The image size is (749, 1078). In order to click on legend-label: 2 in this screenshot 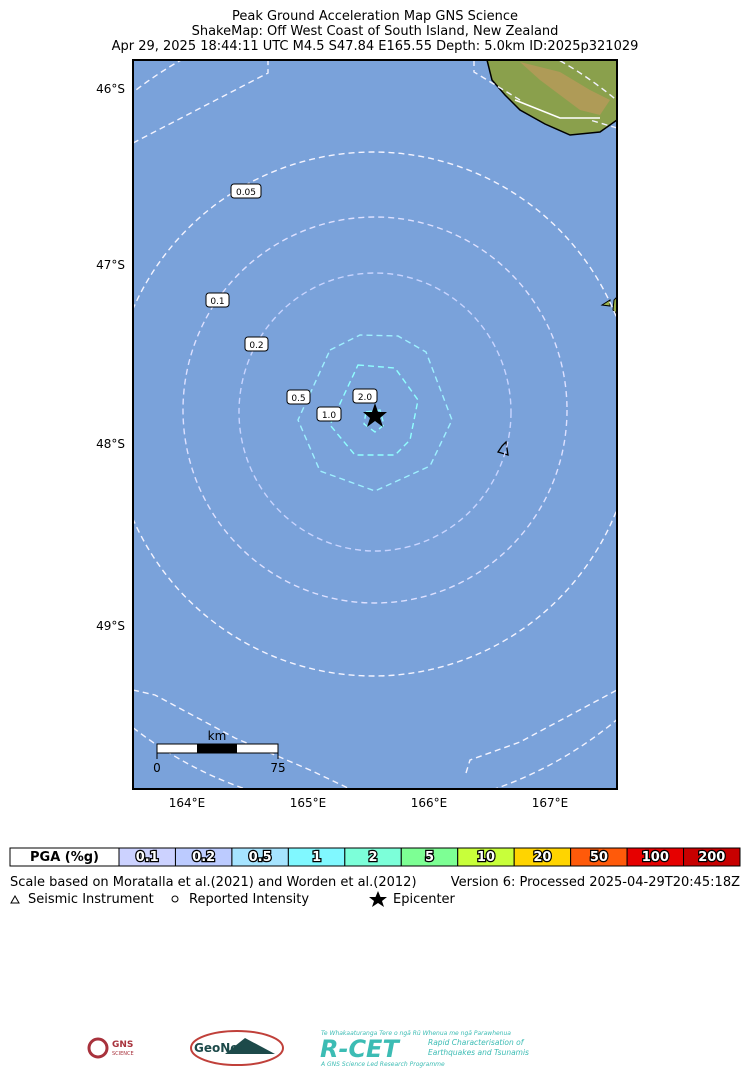, I will do `click(373, 857)`.